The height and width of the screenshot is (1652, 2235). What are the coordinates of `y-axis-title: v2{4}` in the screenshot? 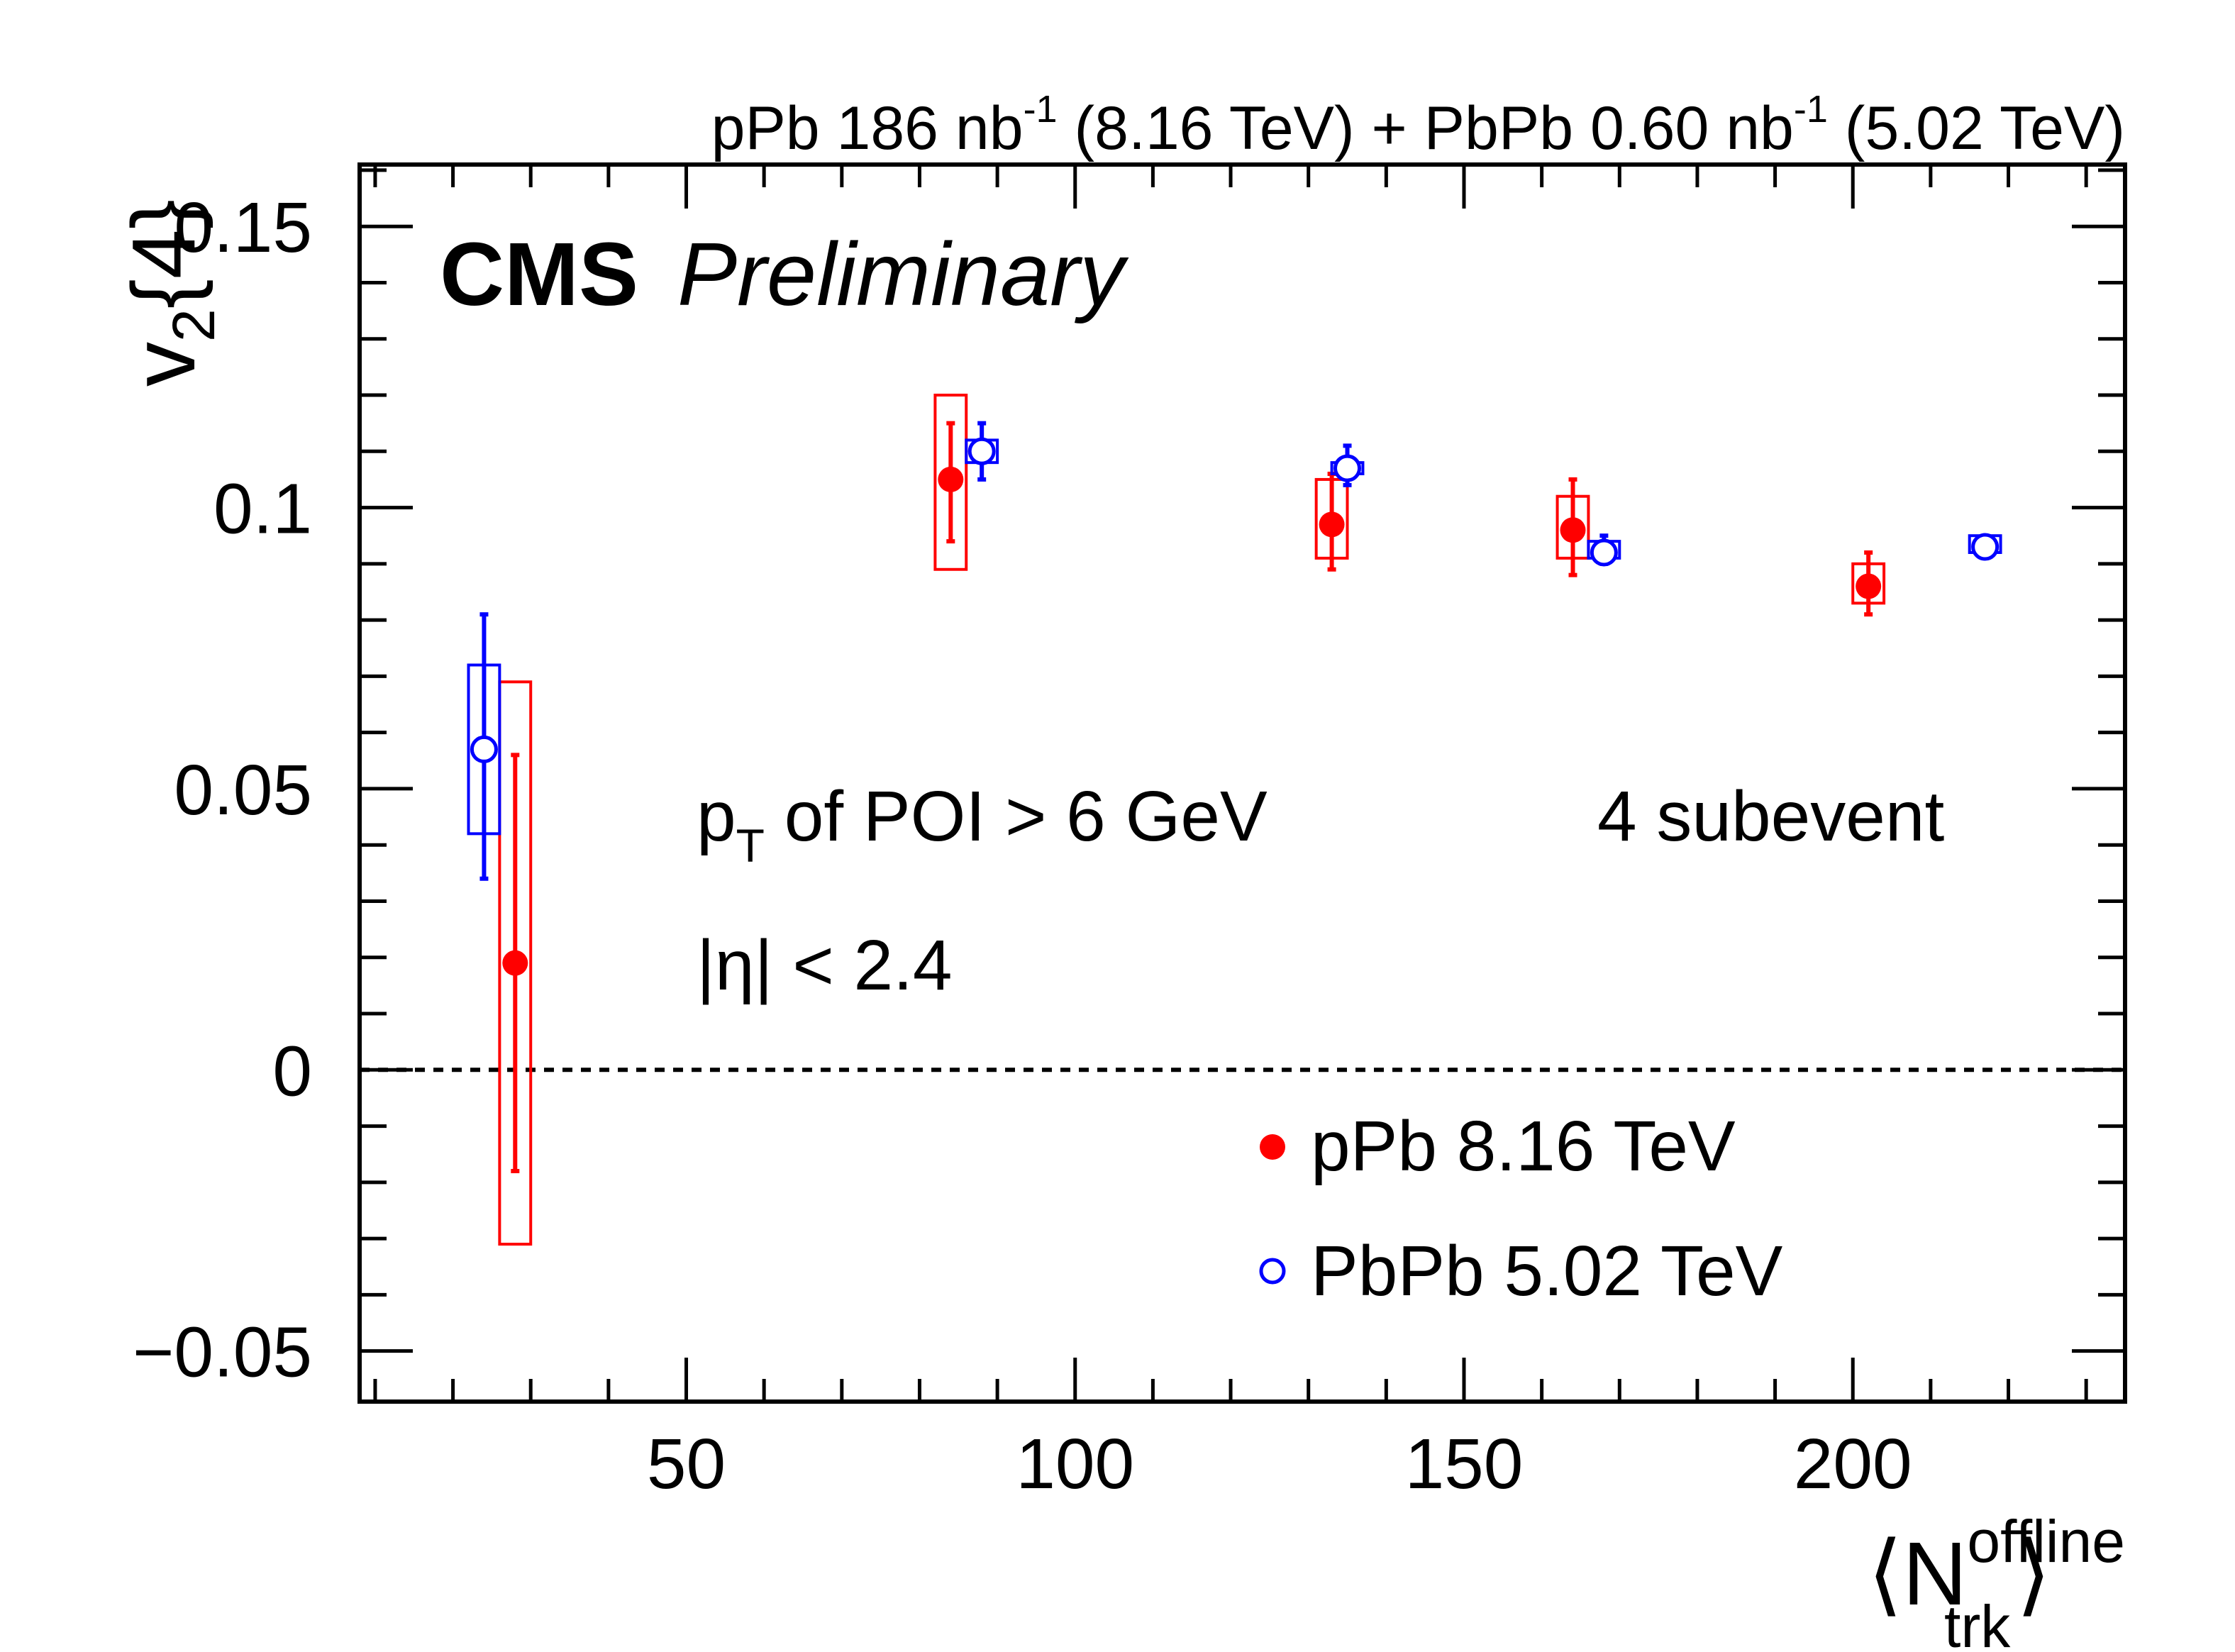 It's located at (170, 293).